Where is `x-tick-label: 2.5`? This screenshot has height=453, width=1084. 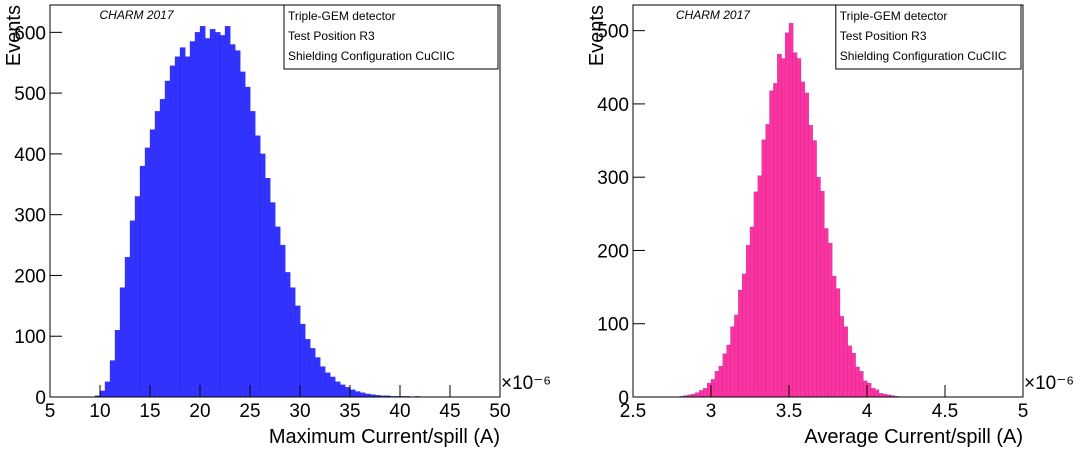 x-tick-label: 2.5 is located at coordinates (633, 411).